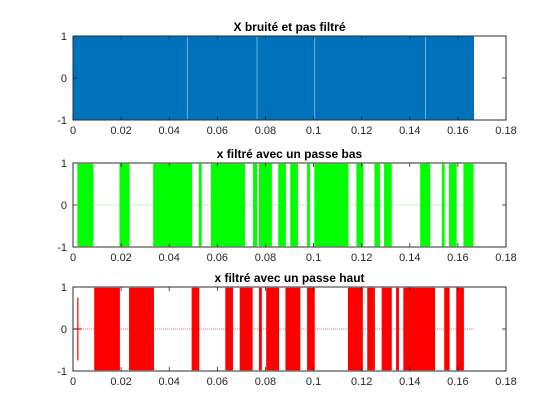 The image size is (560, 420). I want to click on chart-title: x filtré avec un passe bas, so click(290, 154).